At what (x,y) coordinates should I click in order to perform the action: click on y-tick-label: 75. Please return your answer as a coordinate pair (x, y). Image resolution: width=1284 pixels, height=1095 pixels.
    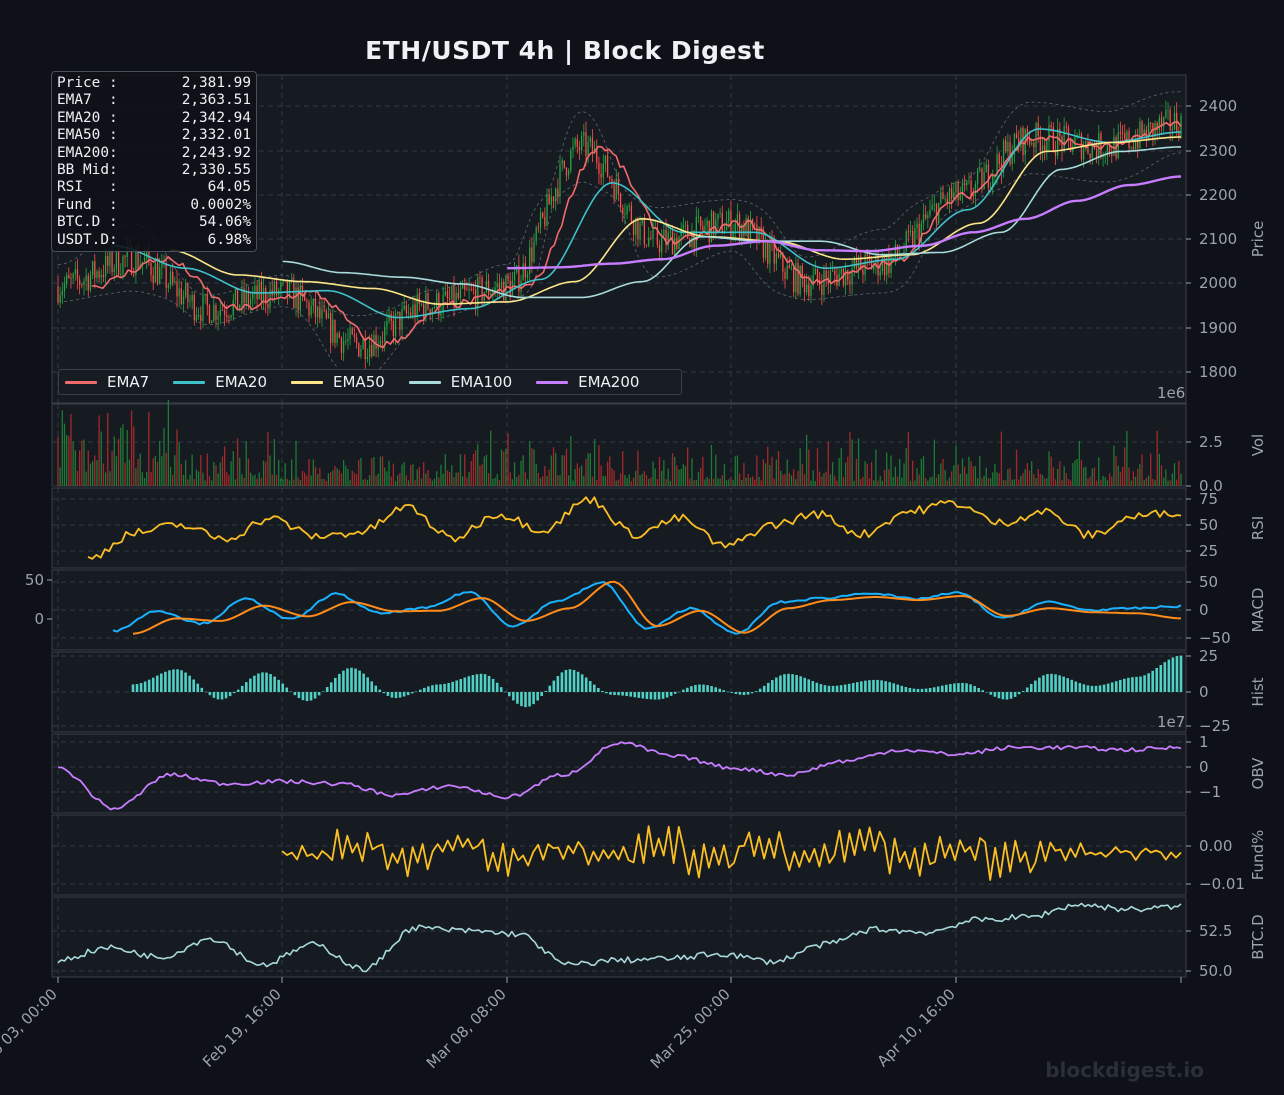
    Looking at the image, I should click on (1208, 499).